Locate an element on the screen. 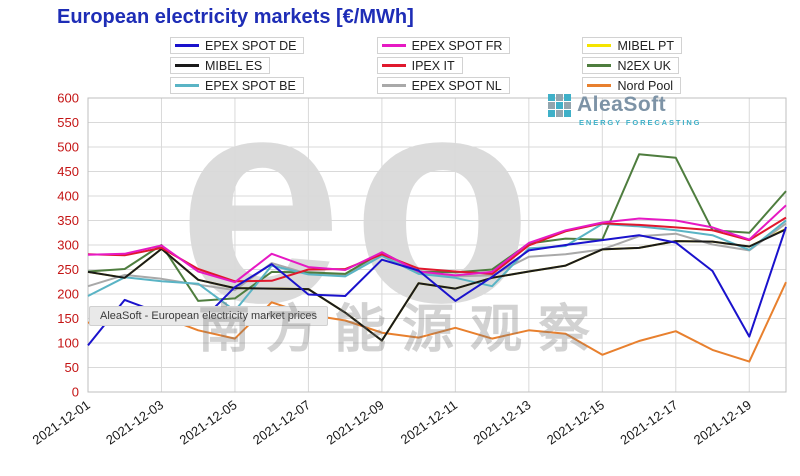 This screenshot has height=476, width=800. legend-item-nord-pool: Nord Pool is located at coordinates (632, 85).